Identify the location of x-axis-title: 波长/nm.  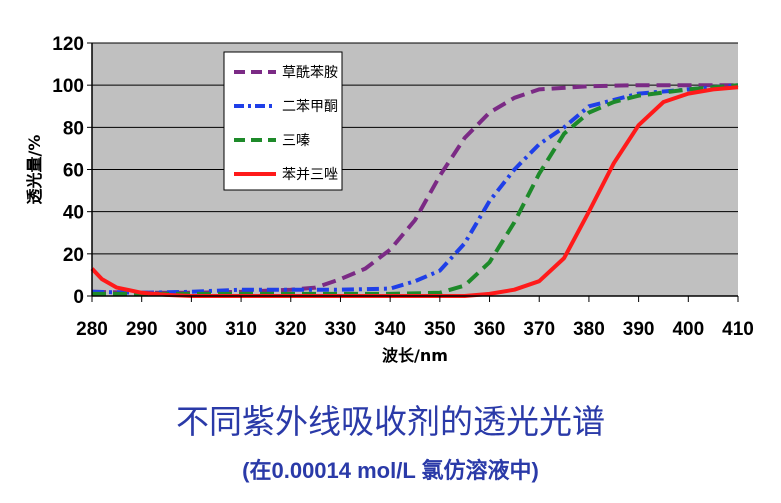
(415, 355).